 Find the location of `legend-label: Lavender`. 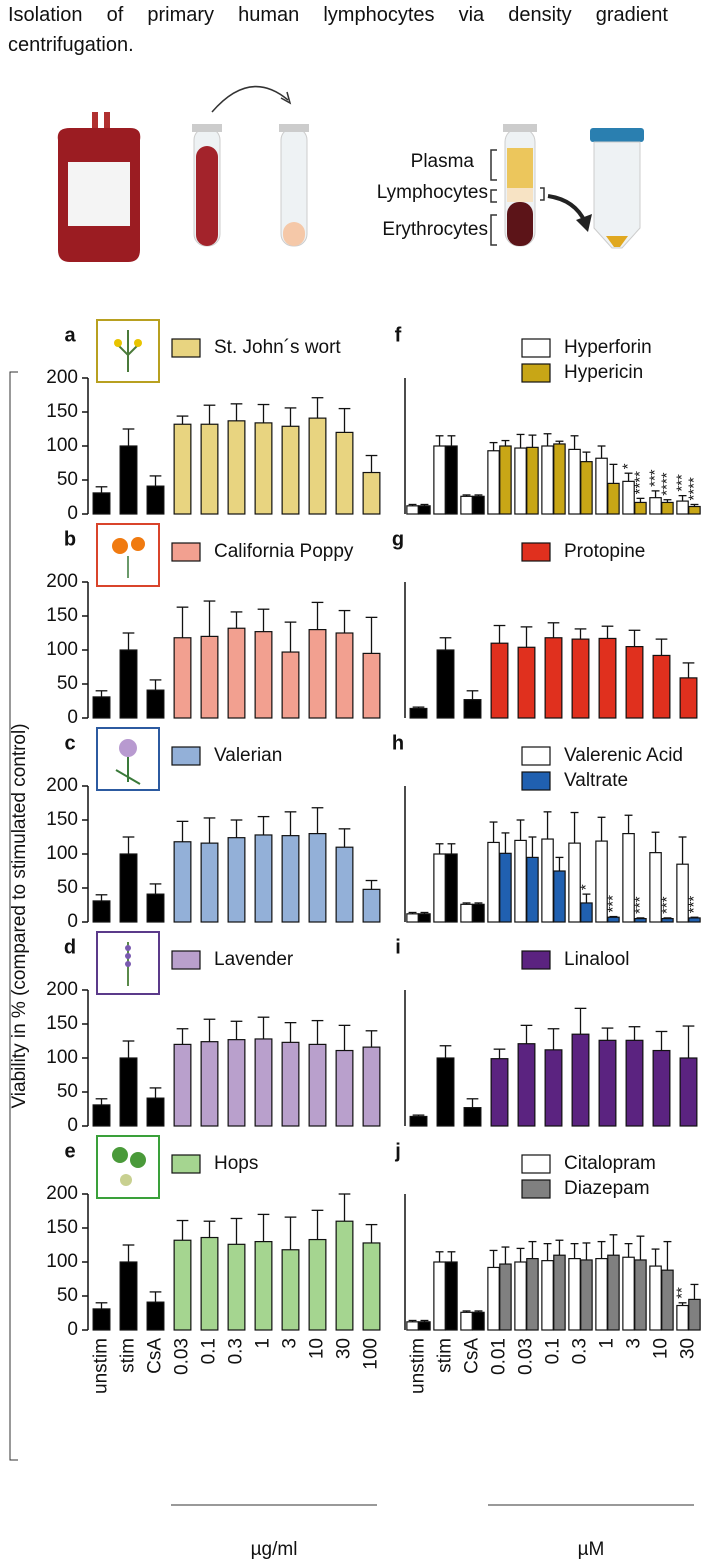

legend-label: Lavender is located at coordinates (254, 959).